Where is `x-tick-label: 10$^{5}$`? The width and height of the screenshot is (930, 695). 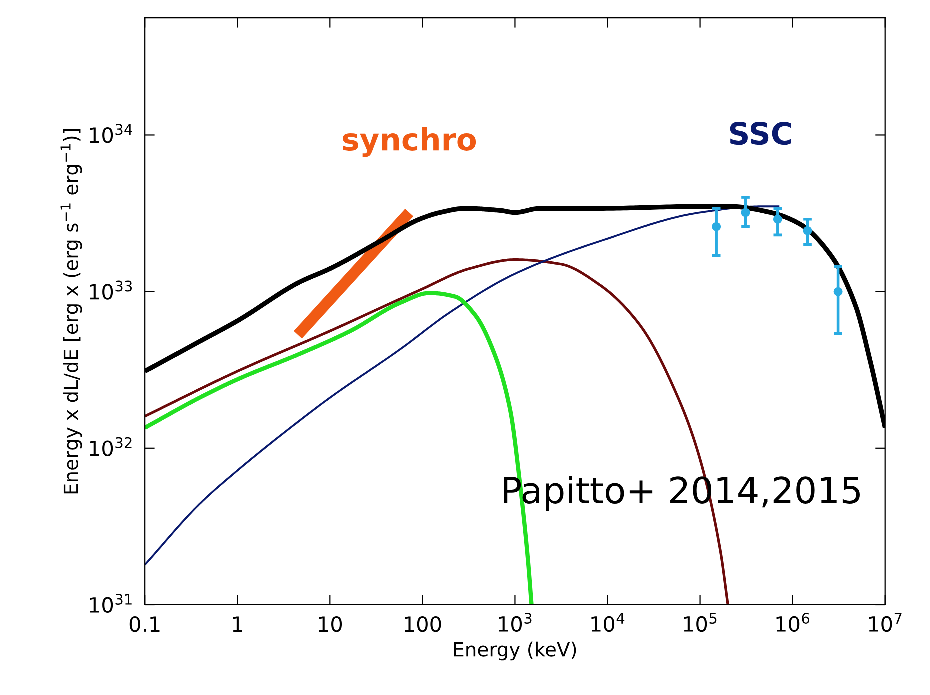 x-tick-label: 10$^{5}$ is located at coordinates (700, 622).